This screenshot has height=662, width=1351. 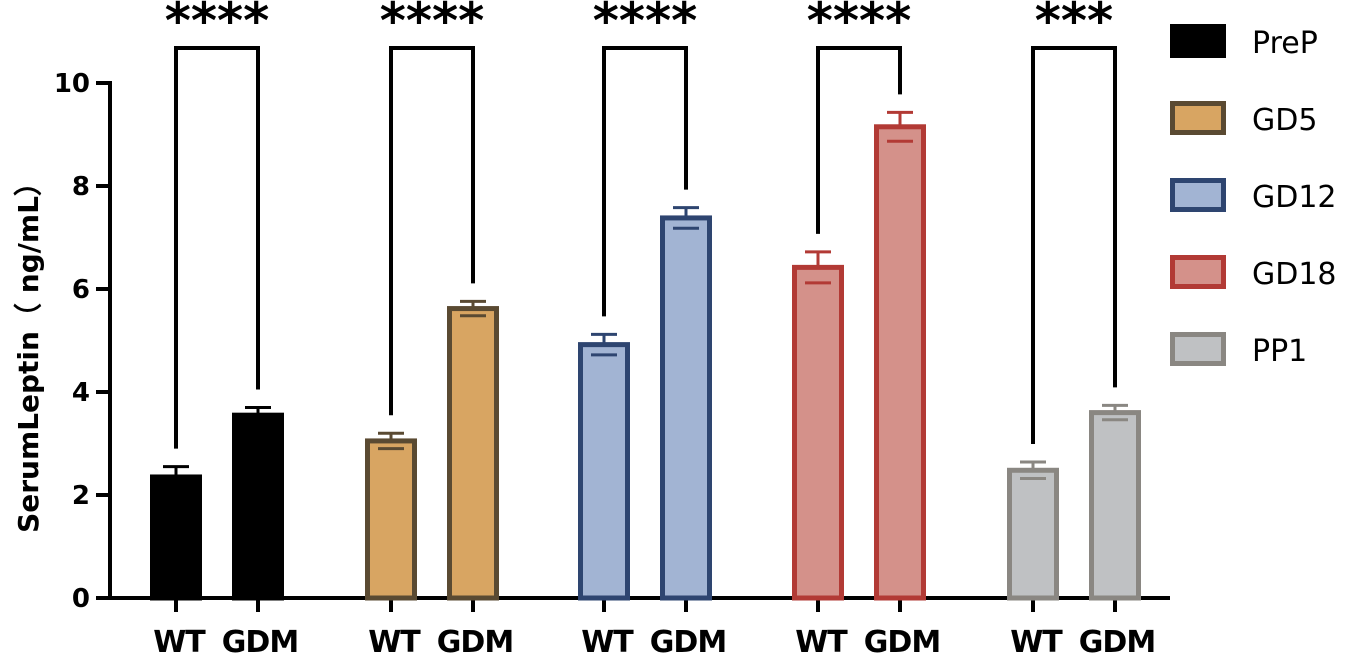 What do you see at coordinates (217, 25) in the screenshot?
I see `significance-label-PreP: ****` at bounding box center [217, 25].